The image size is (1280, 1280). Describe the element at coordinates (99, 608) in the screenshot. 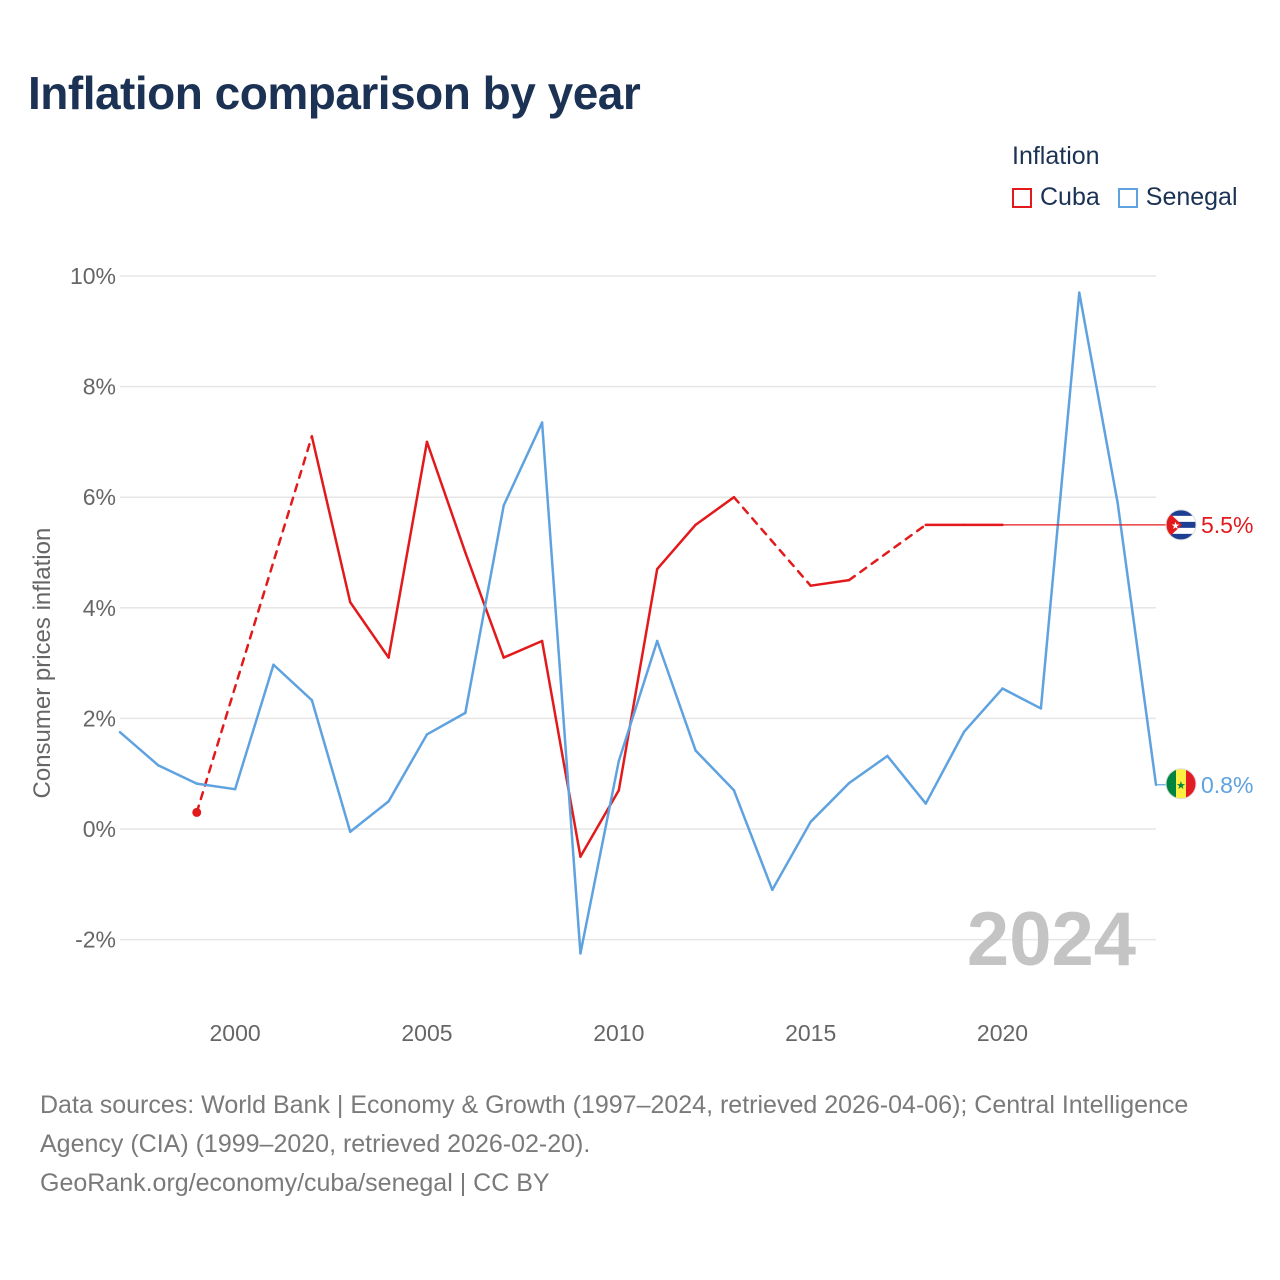

I see `y-tick-label: 4%` at that location.